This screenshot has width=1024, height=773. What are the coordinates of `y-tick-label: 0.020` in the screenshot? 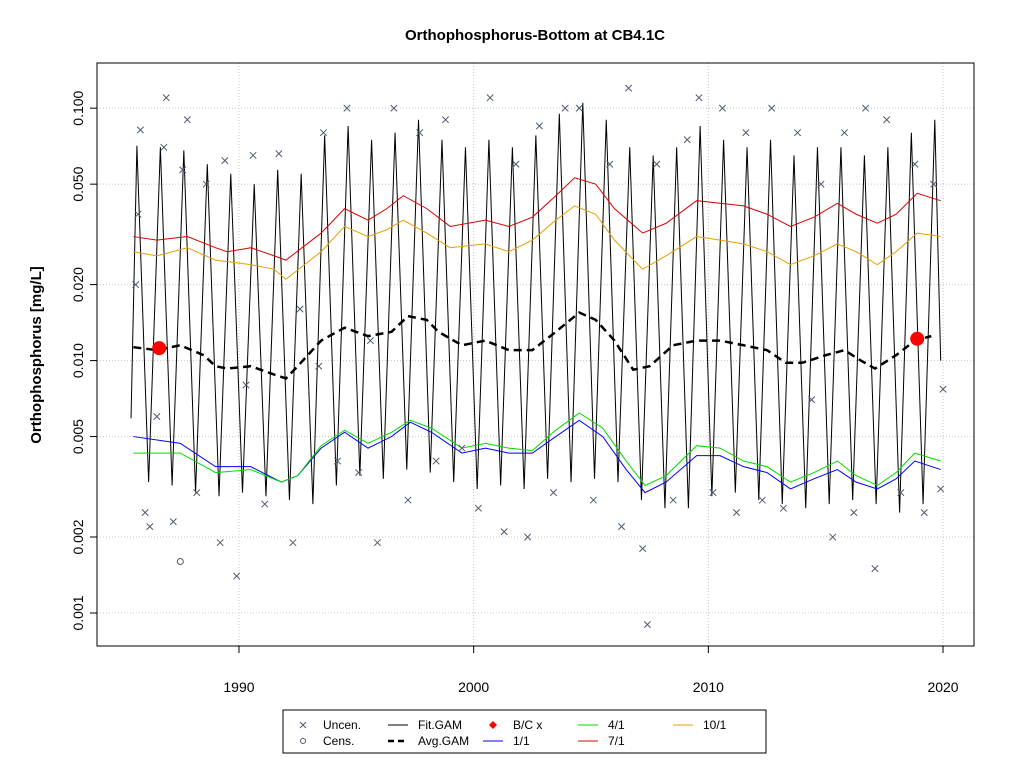 It's located at (78, 284).